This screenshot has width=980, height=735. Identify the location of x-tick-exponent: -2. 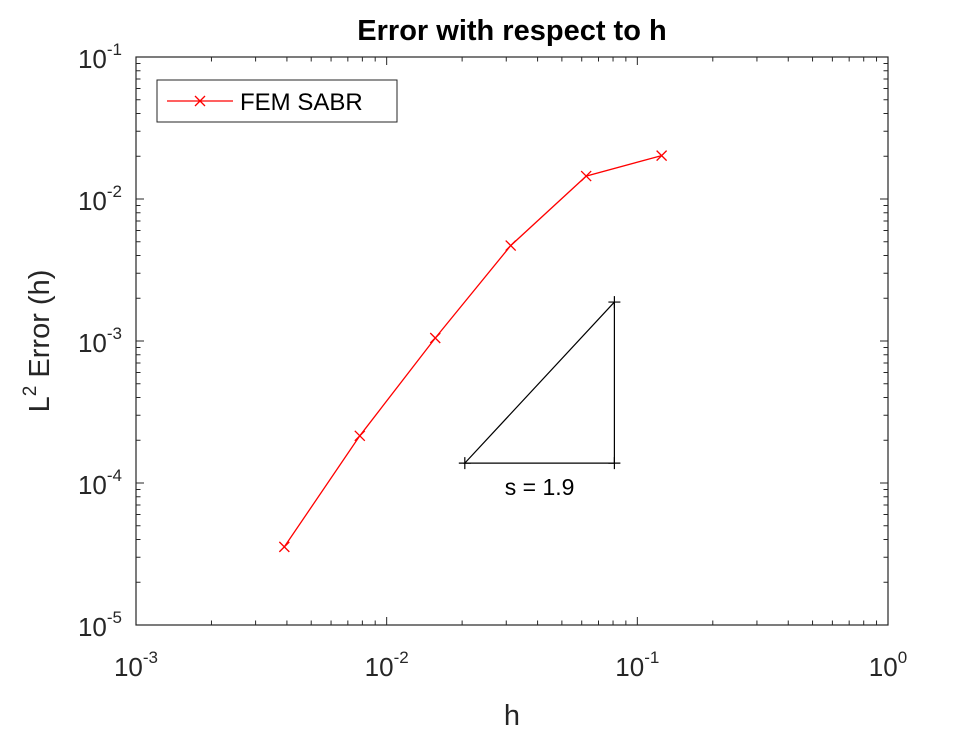
(401, 657).